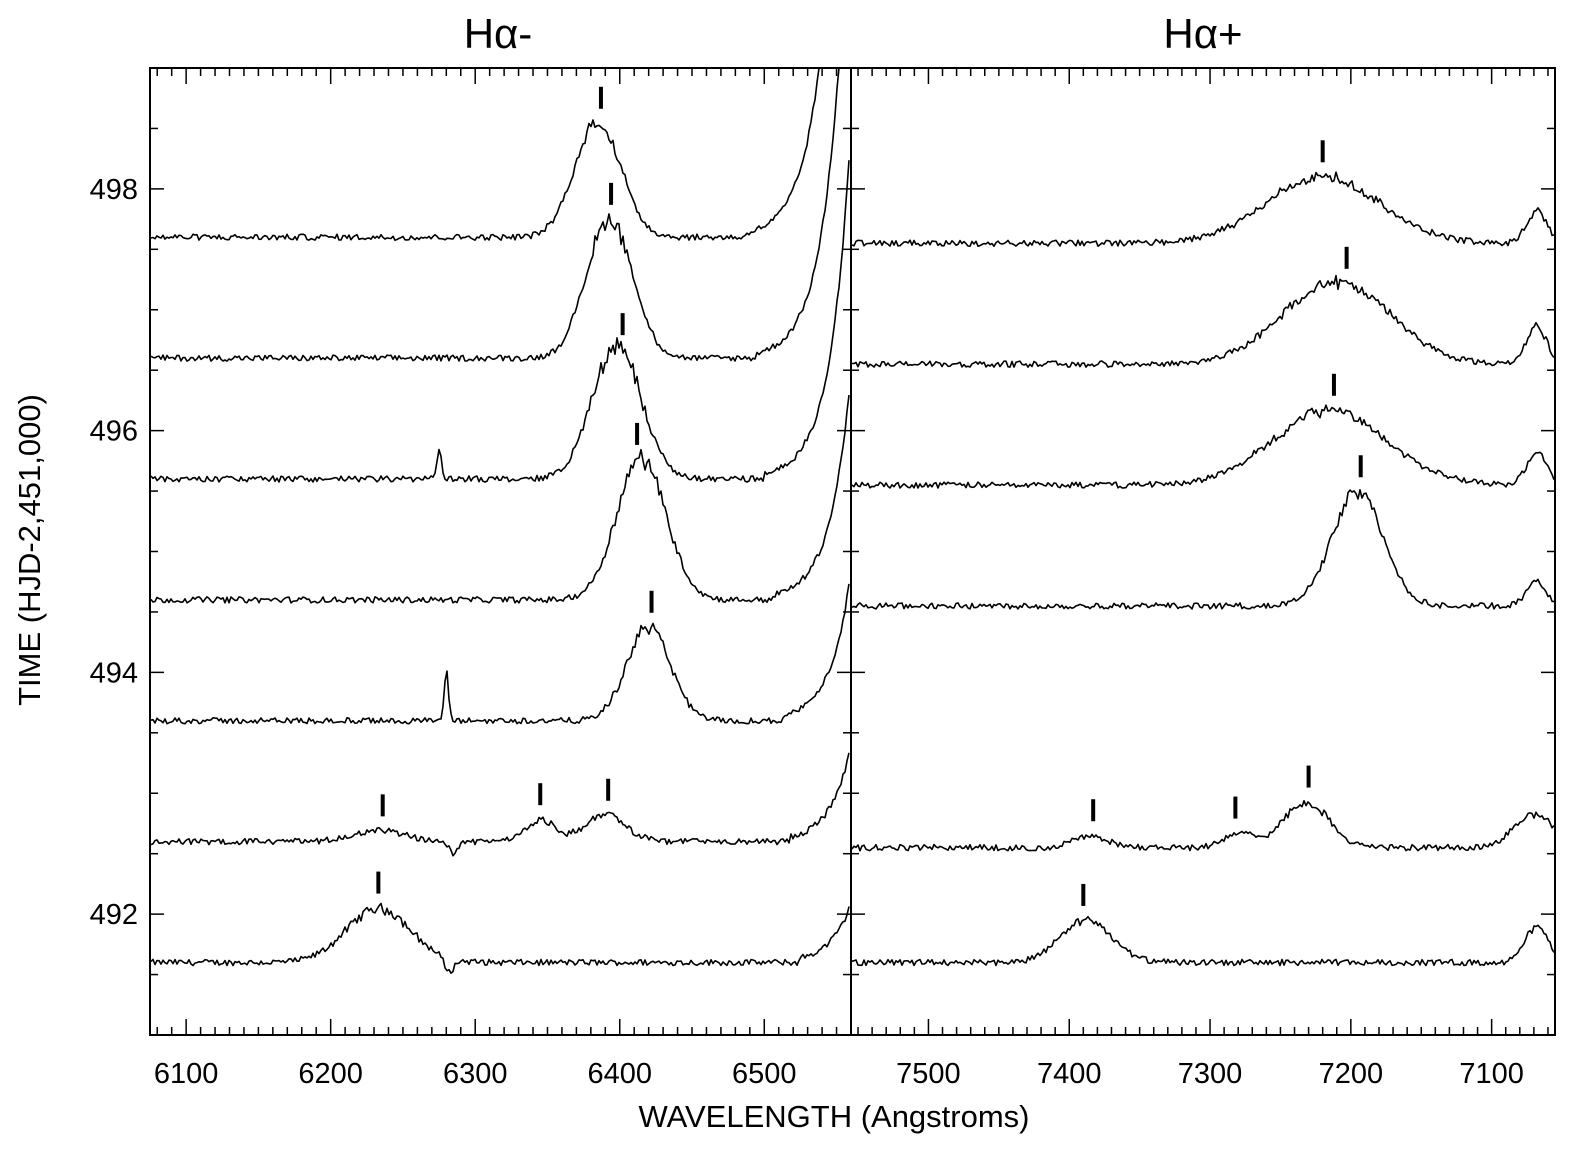  Describe the element at coordinates (114, 673) in the screenshot. I see `y-tick-label: 494` at that location.